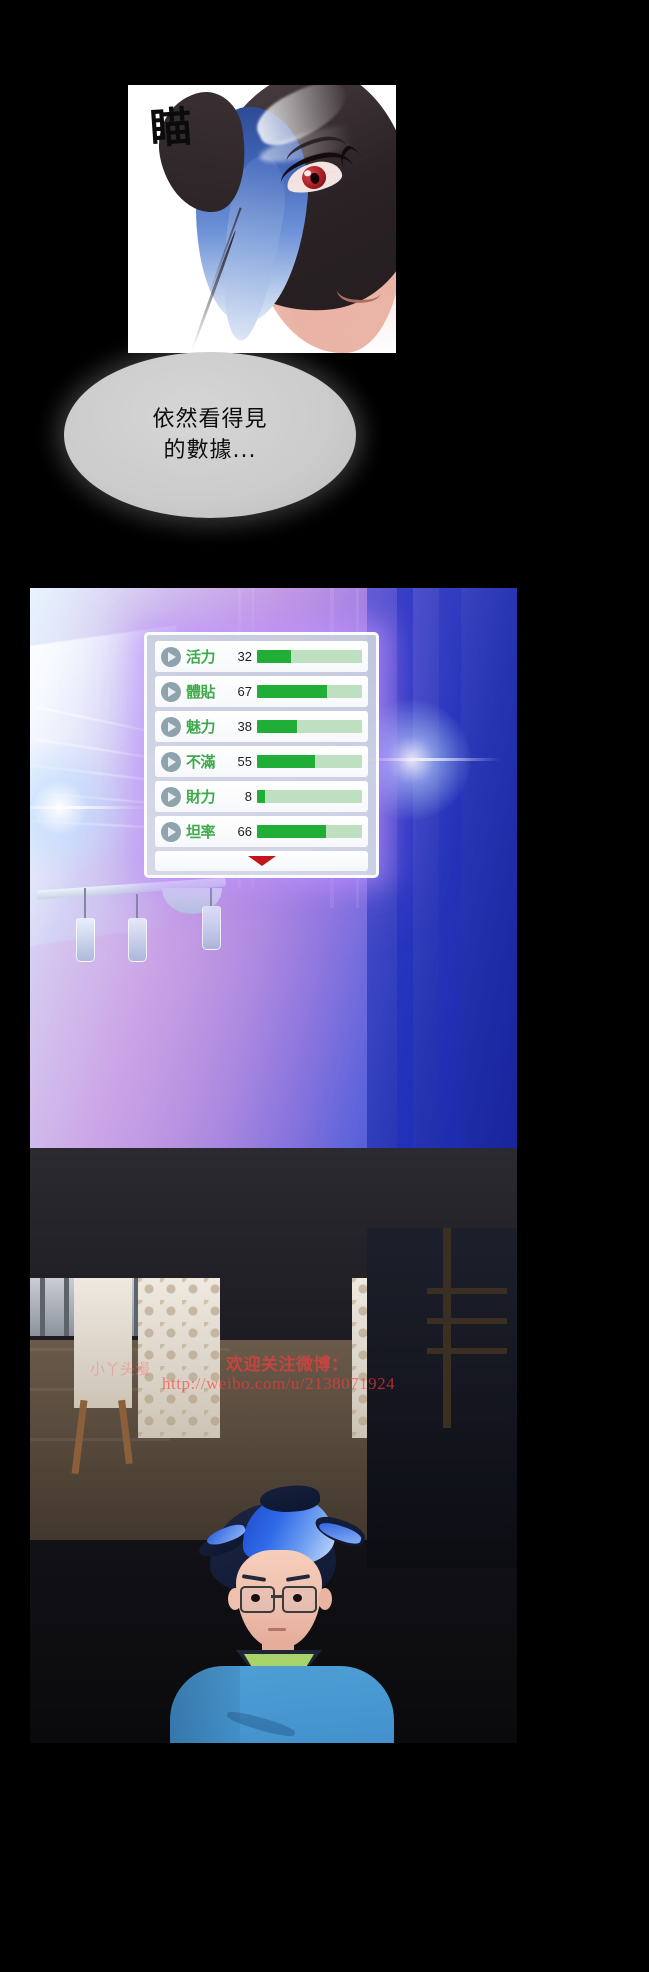  Describe the element at coordinates (244, 831) in the screenshot. I see `stat-value: 66` at that location.